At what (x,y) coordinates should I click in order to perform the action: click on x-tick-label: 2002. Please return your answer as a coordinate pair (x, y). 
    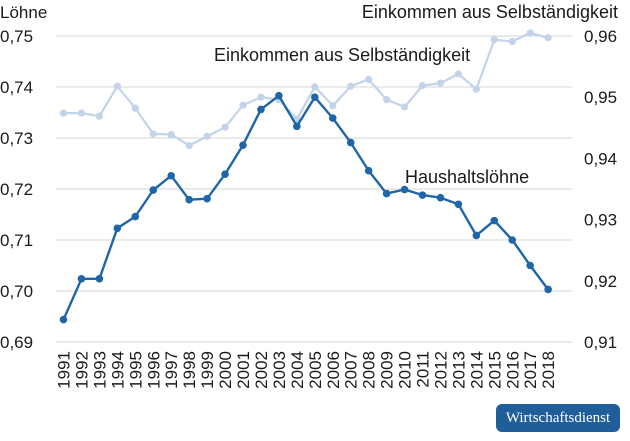
    Looking at the image, I should click on (261, 370).